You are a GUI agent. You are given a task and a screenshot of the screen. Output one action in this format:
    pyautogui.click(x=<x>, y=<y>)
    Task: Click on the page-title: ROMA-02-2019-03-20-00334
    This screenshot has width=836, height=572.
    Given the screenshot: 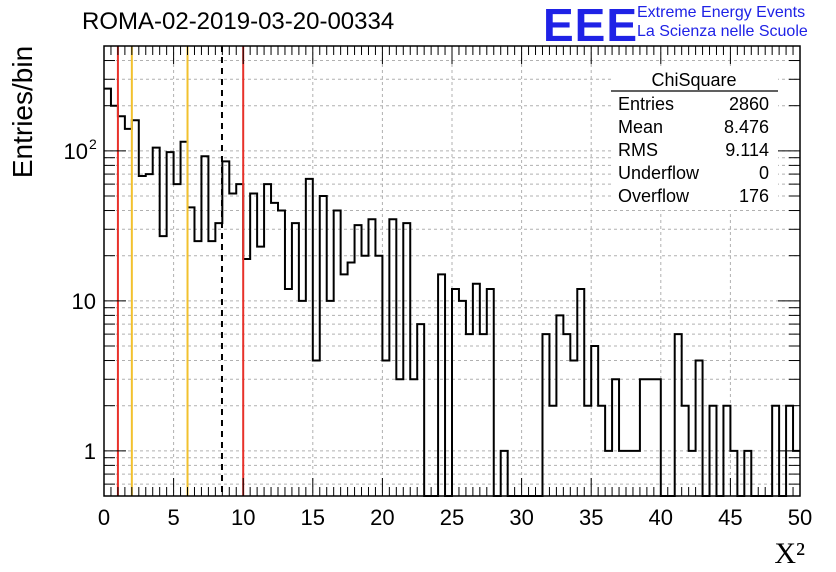 What is the action you would take?
    pyautogui.click(x=238, y=21)
    